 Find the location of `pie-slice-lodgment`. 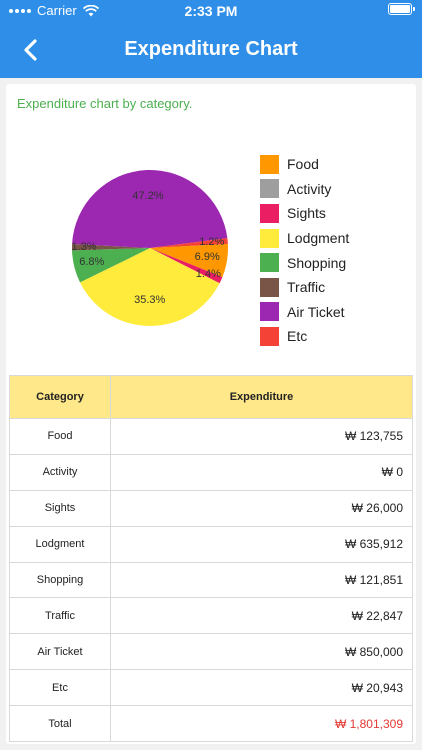

pie-slice-lodgment is located at coordinates (150, 287).